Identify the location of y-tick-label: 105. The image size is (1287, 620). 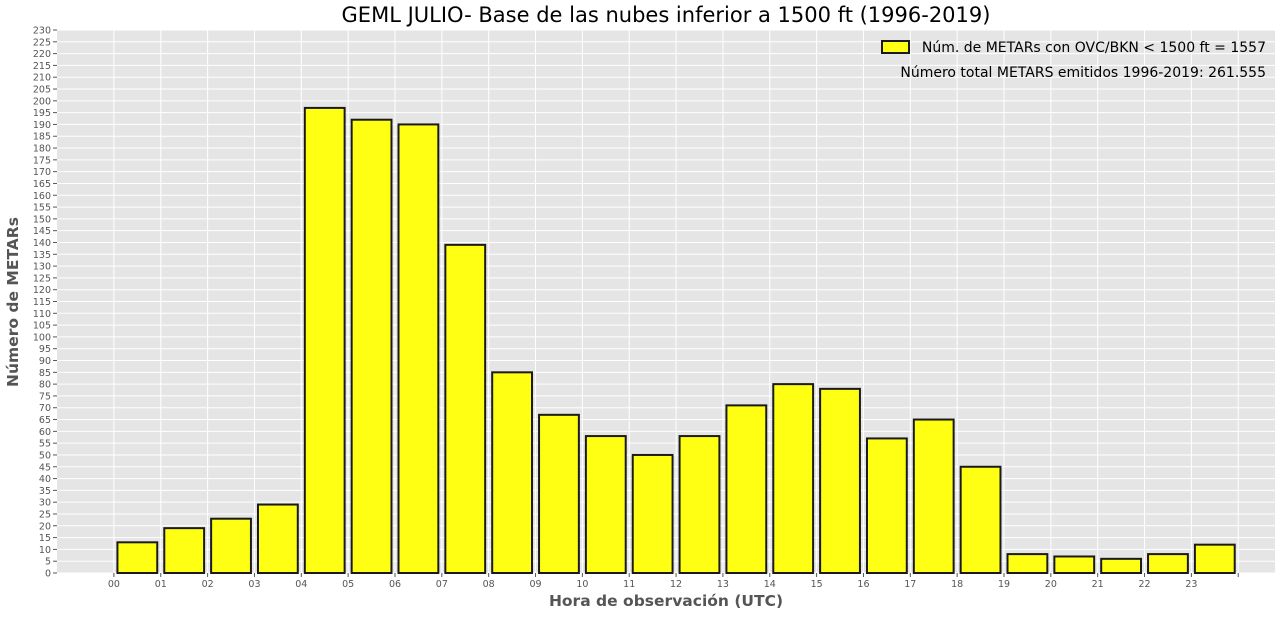
(42, 326).